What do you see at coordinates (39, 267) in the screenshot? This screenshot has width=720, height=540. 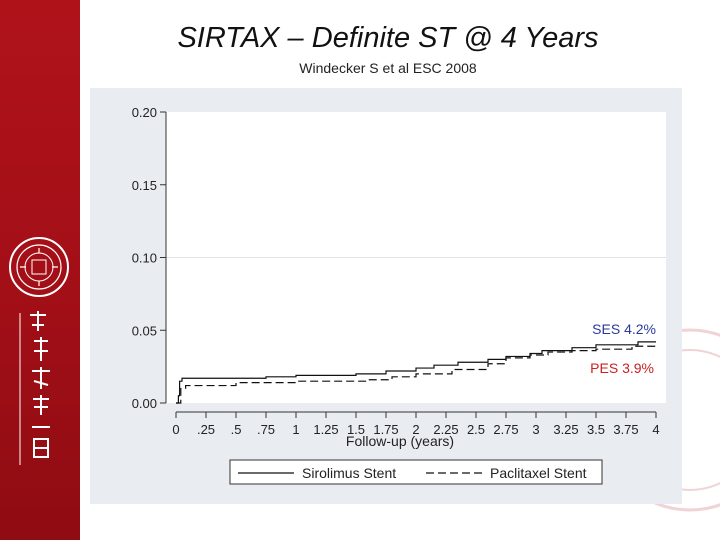 I see `university-seal-logo` at bounding box center [39, 267].